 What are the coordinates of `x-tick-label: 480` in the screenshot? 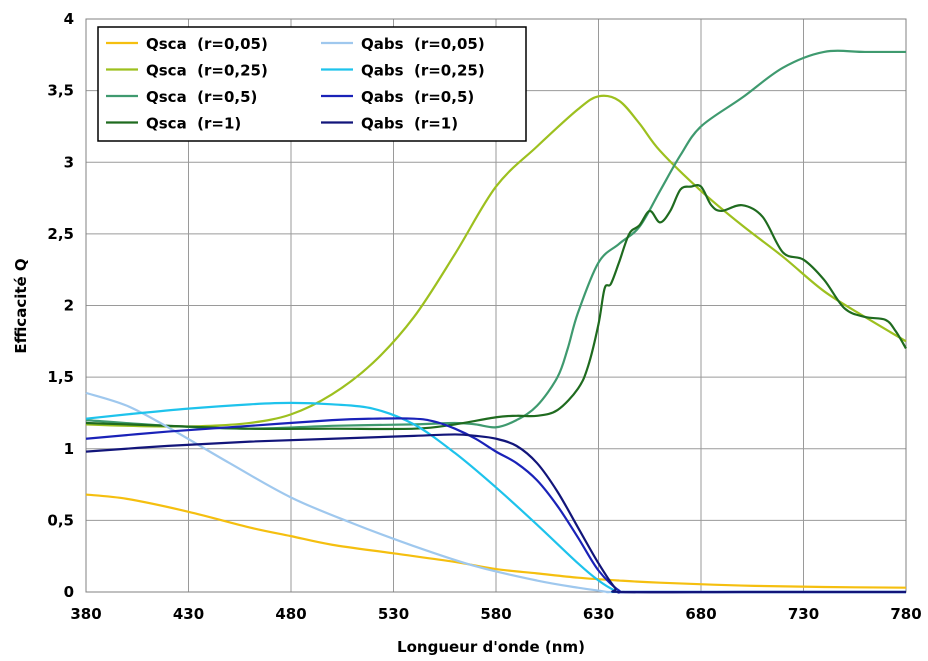 It's located at (290, 614).